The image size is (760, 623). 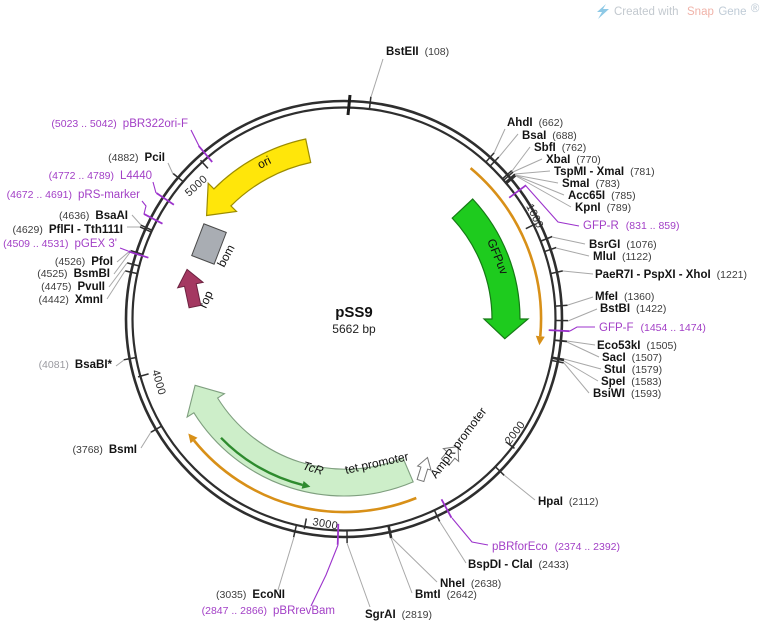 I want to click on site-saci: SacI (1507), so click(x=632, y=358).